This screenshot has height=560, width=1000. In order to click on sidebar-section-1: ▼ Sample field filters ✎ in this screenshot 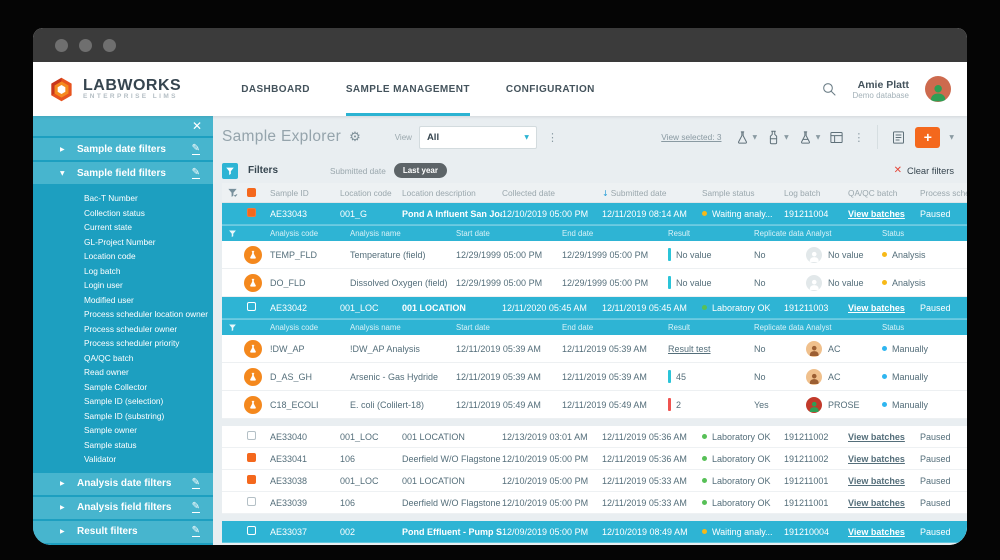, I will do `click(123, 173)`.